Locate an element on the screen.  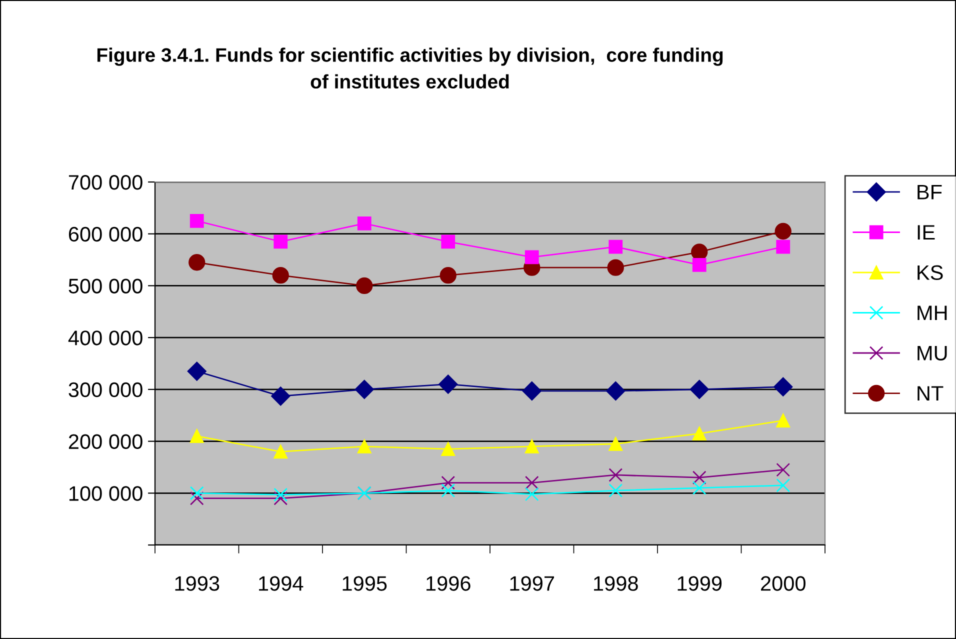
y-tick-label: 300 000 is located at coordinates (105, 390).